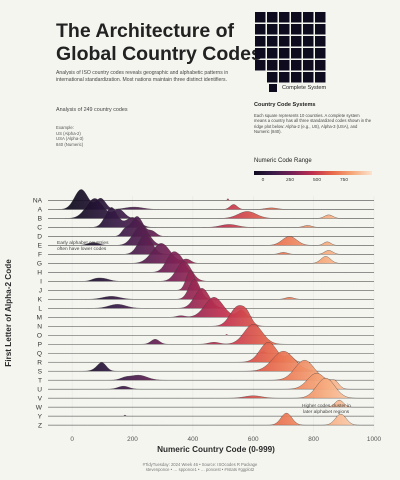 This screenshot has height=480, width=400. I want to click on example-line-2: USA (Alpha-3), so click(70, 139).